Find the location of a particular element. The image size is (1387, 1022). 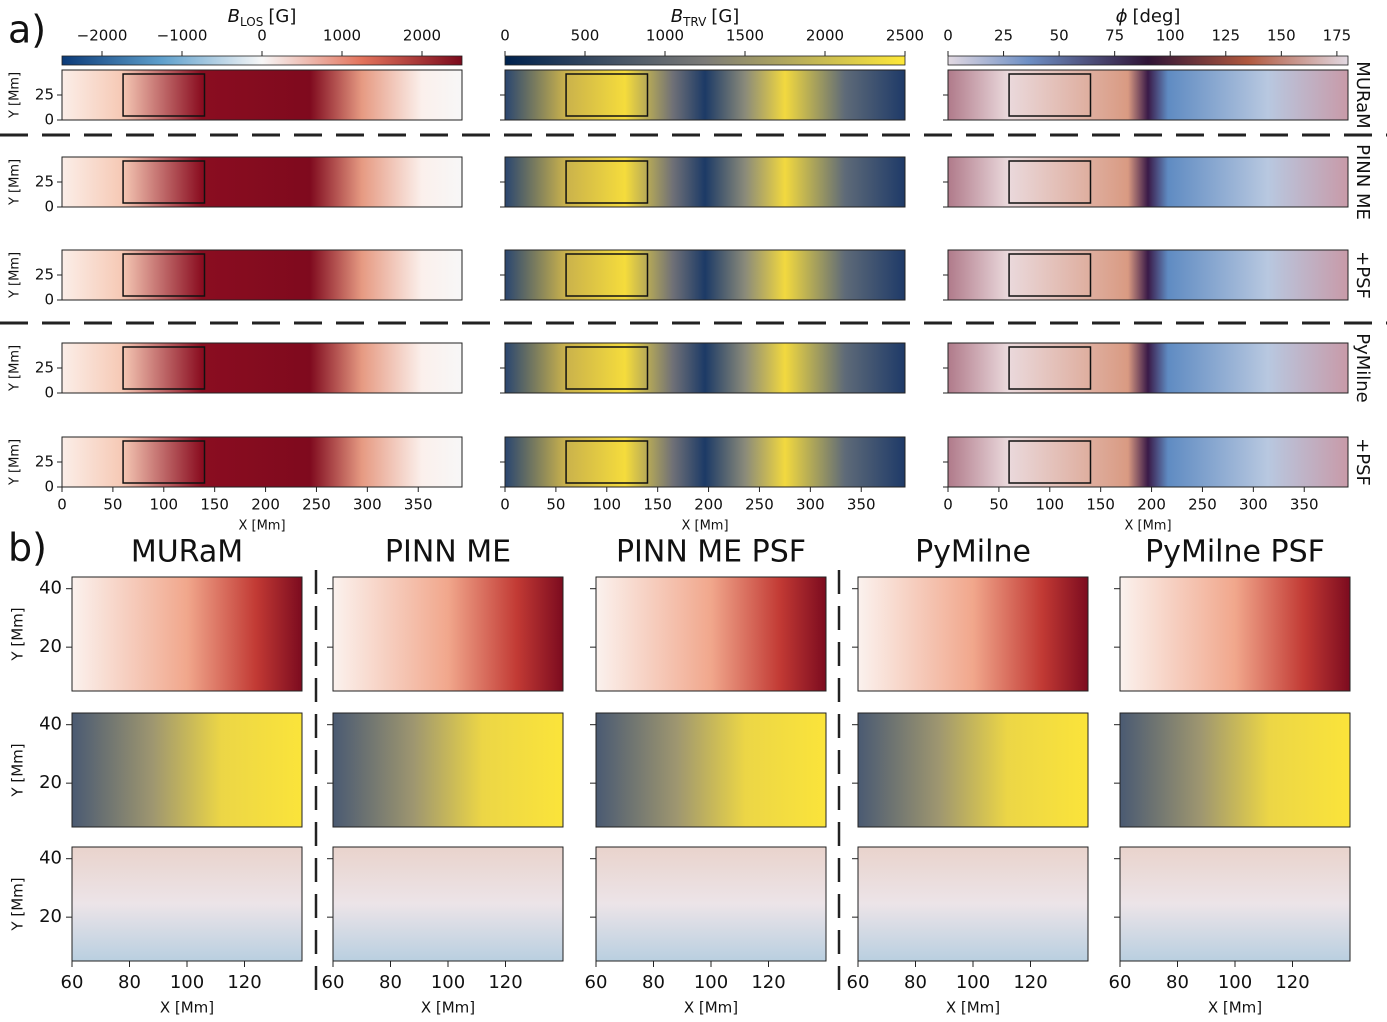

colorbar is located at coordinates (705, 60).